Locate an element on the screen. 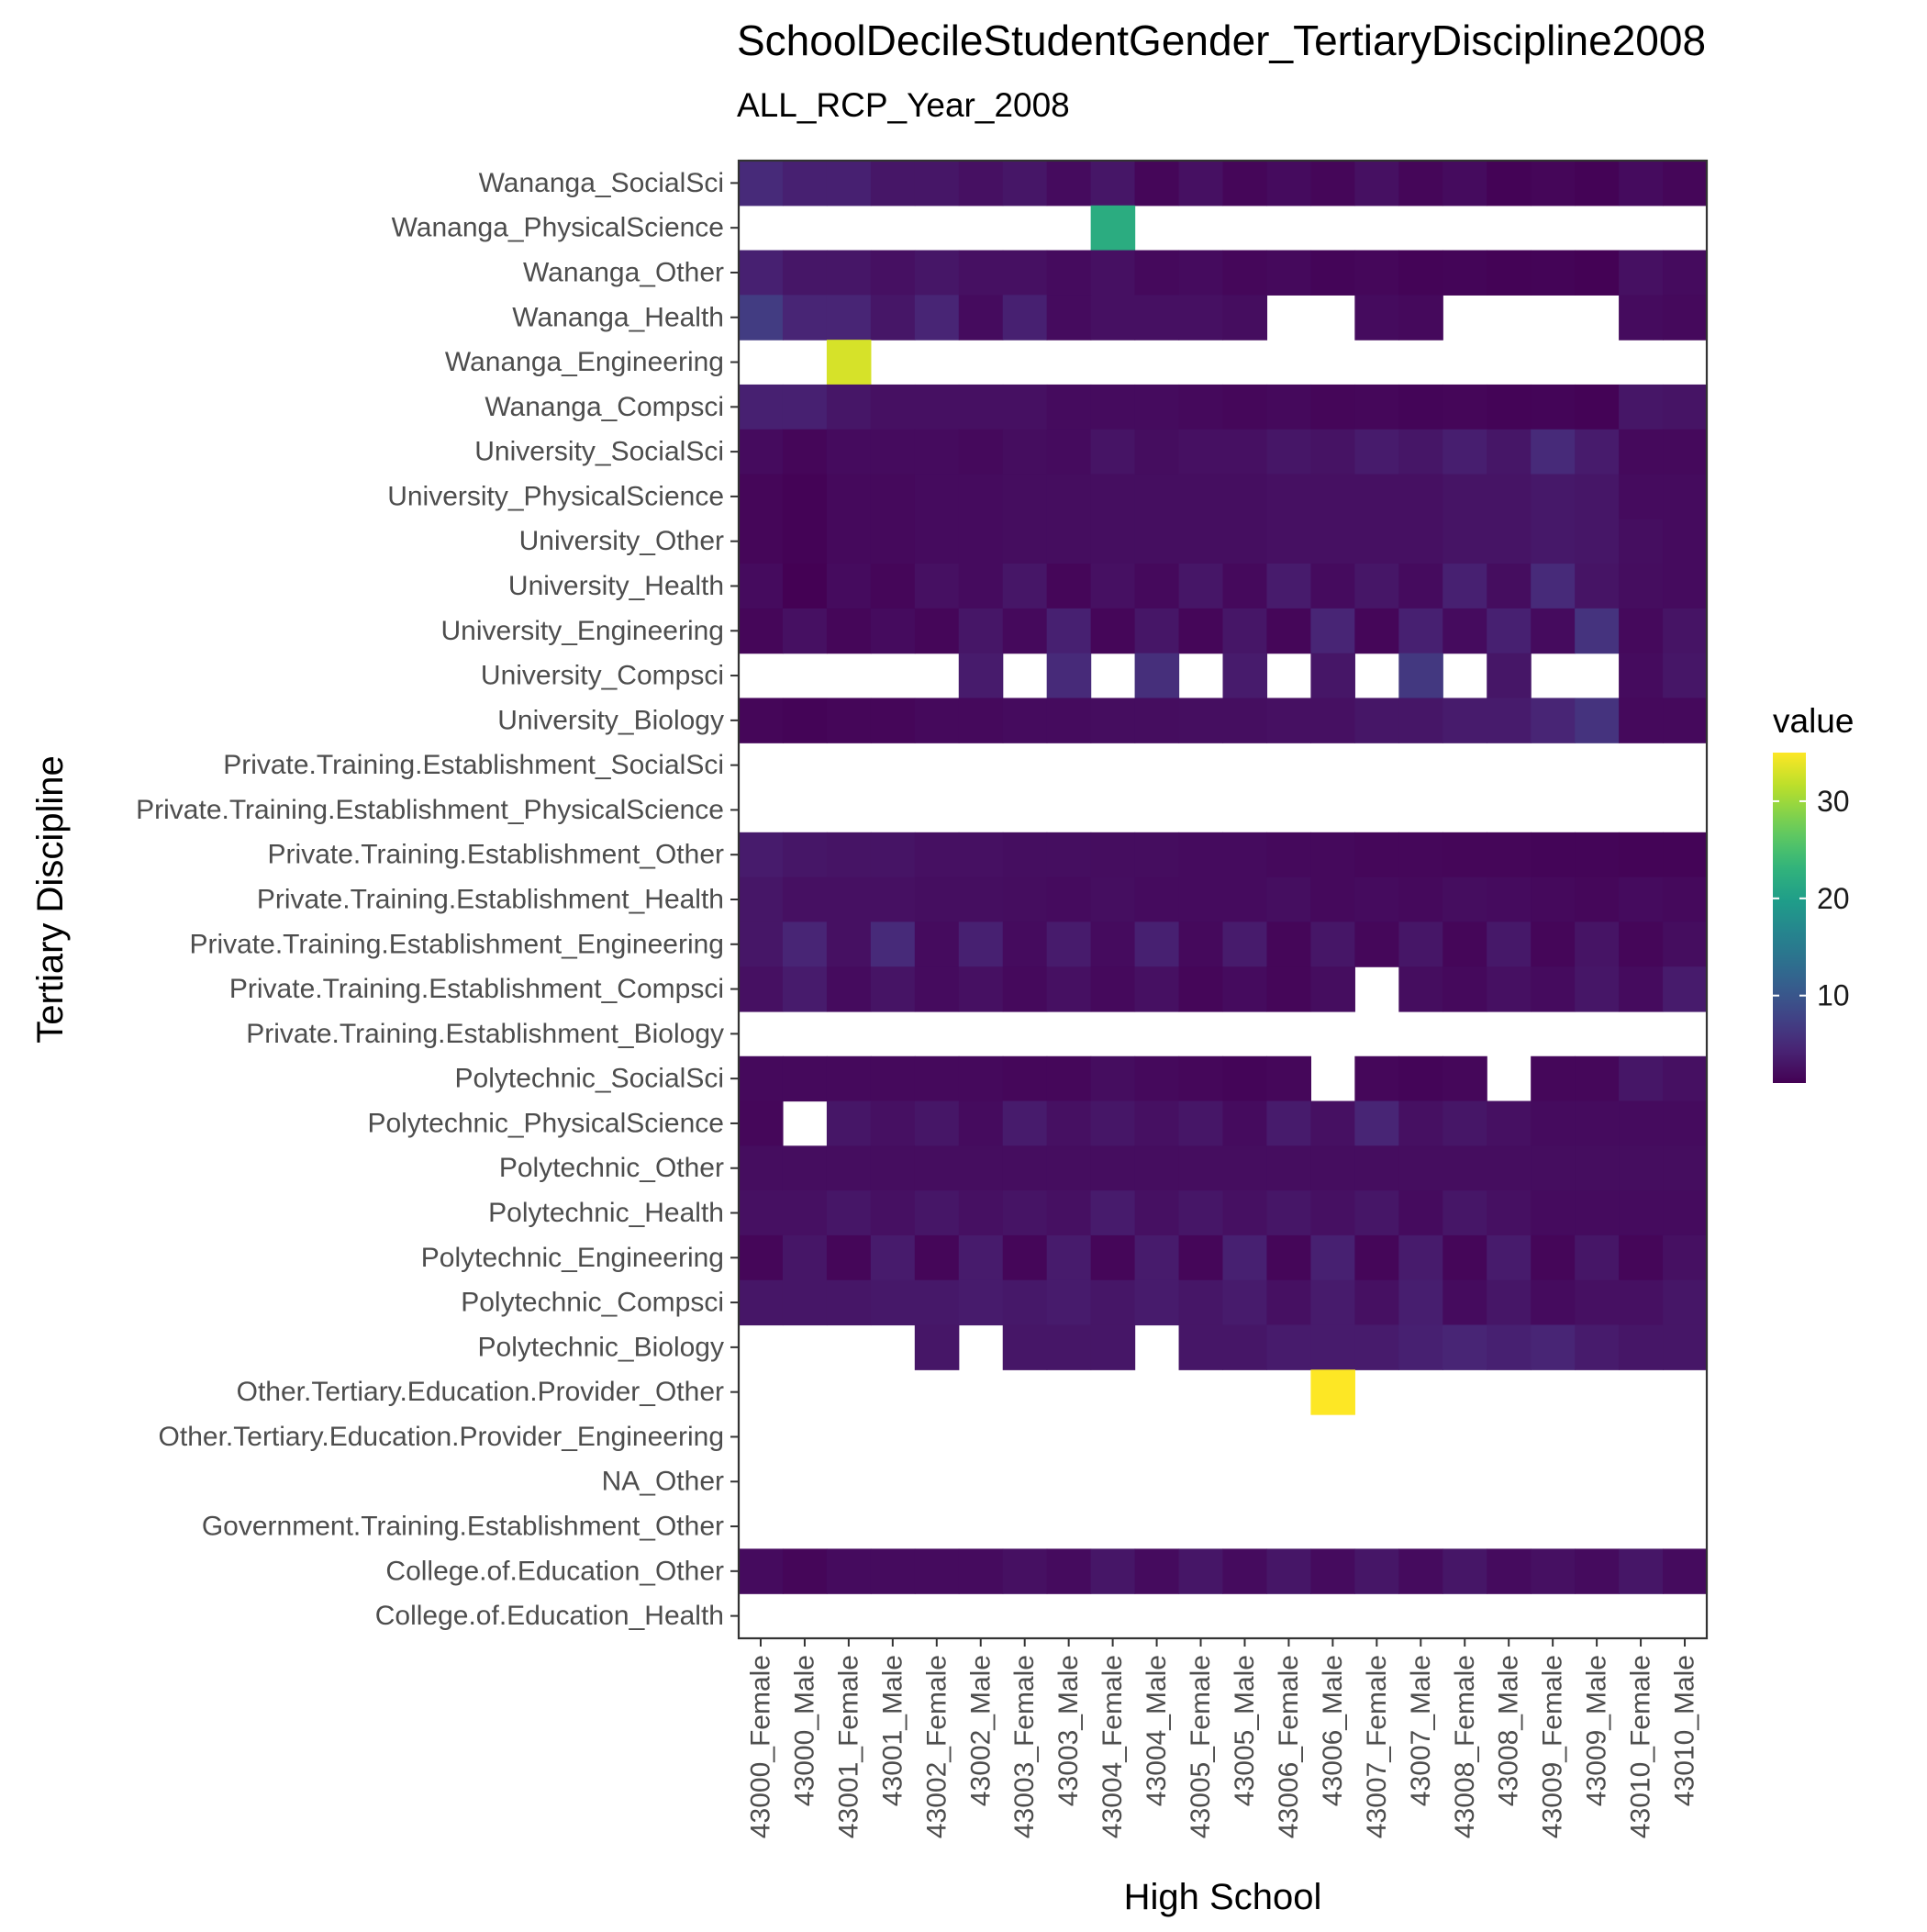 The image size is (1927, 1932). y-axis-title: Tertiary Discipline is located at coordinates (50, 899).